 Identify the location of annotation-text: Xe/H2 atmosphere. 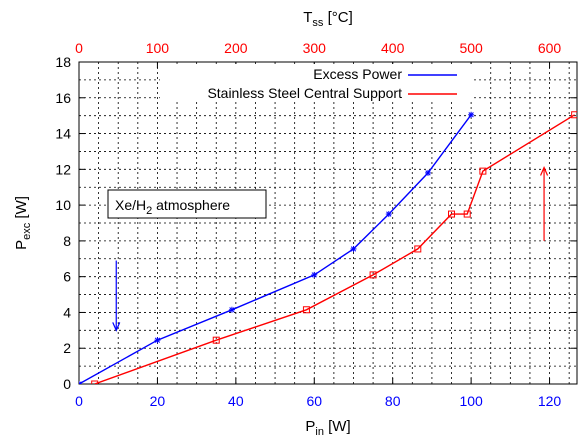
(172, 207).